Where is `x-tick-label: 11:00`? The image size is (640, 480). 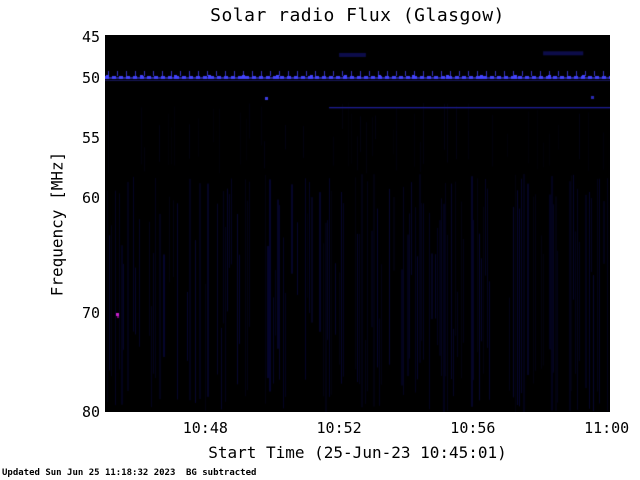
x-tick-label: 11:00 is located at coordinates (607, 428).